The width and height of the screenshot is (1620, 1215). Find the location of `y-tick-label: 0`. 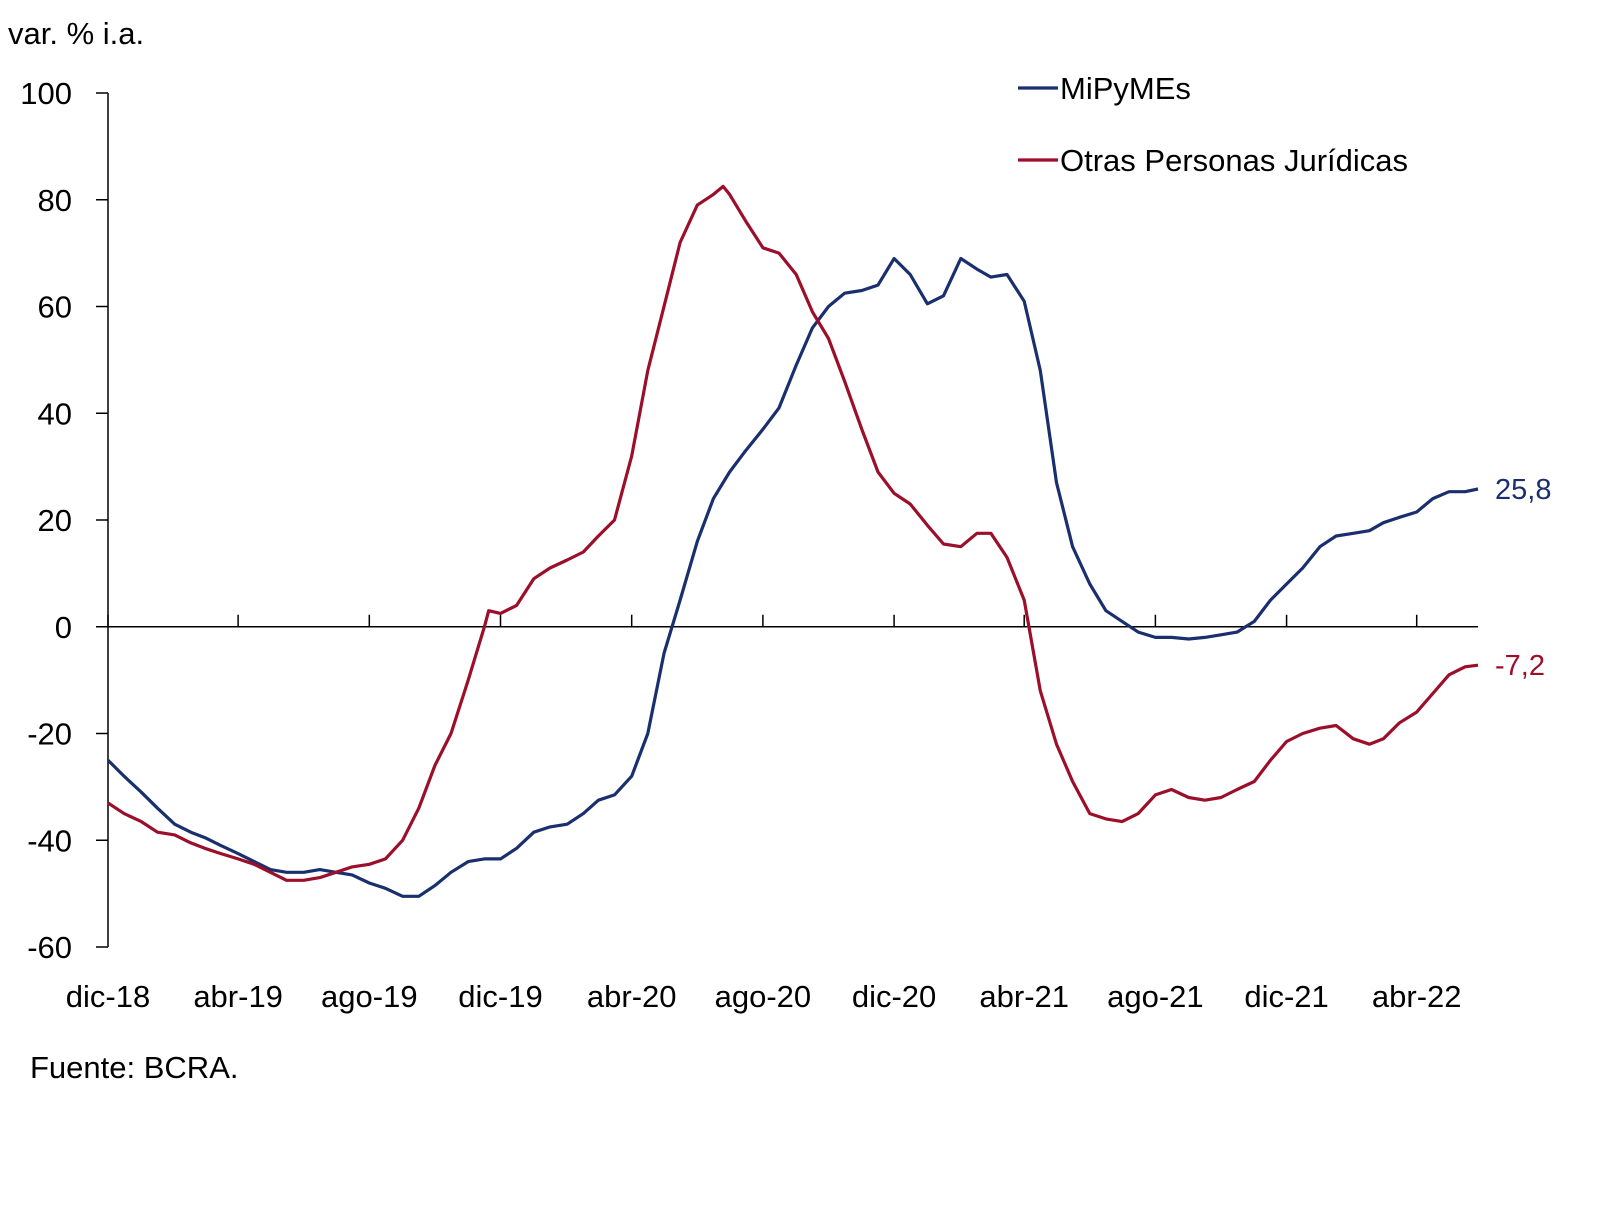

y-tick-label: 0 is located at coordinates (63, 627).